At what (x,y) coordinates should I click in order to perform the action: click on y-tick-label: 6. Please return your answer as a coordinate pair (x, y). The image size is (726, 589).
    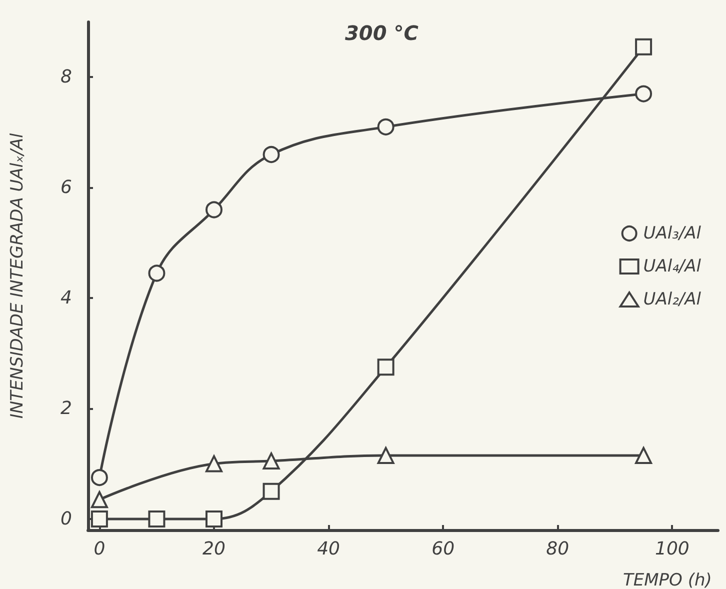
    Looking at the image, I should click on (66, 187).